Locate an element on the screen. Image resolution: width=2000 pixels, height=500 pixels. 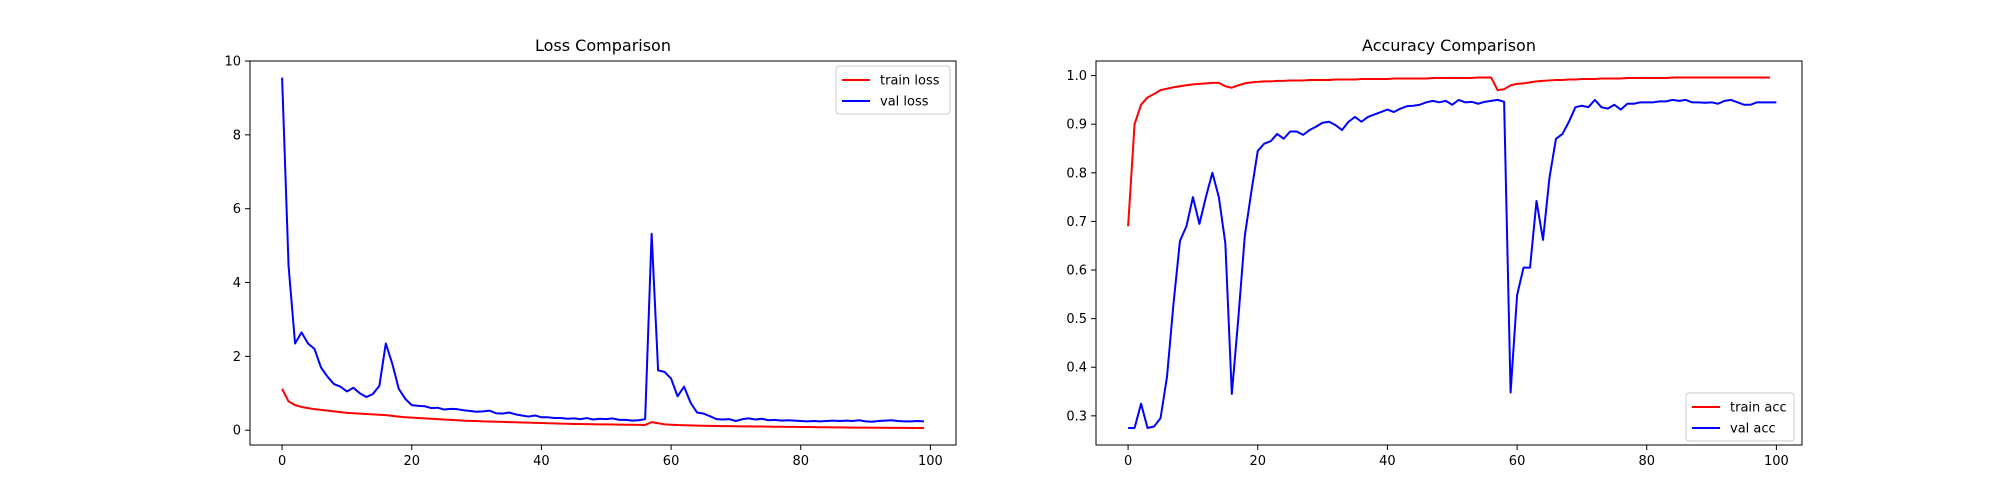
chart-title: Accuracy Comparison is located at coordinates (1449, 45).